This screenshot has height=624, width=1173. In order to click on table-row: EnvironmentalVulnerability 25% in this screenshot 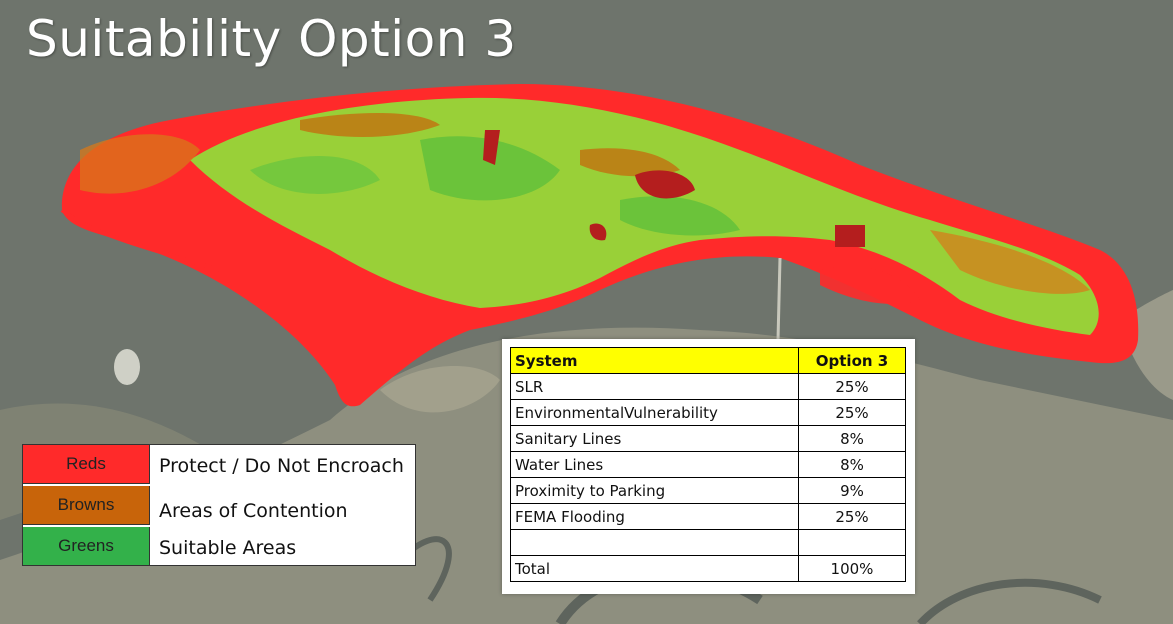, I will do `click(708, 412)`.